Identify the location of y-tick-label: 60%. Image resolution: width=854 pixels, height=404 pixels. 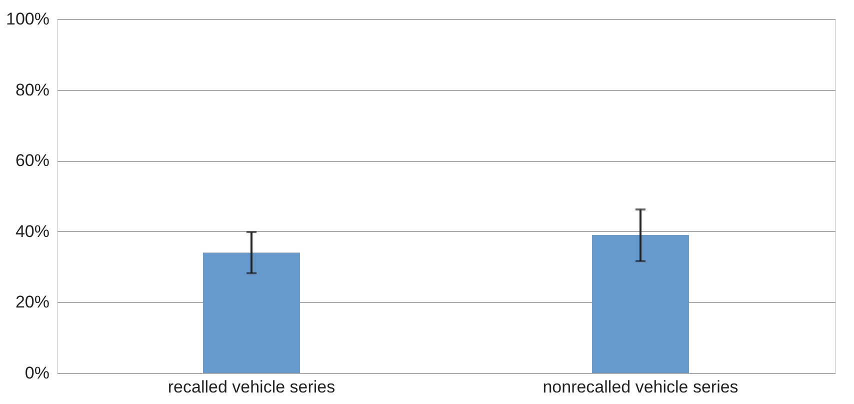
(32, 160).